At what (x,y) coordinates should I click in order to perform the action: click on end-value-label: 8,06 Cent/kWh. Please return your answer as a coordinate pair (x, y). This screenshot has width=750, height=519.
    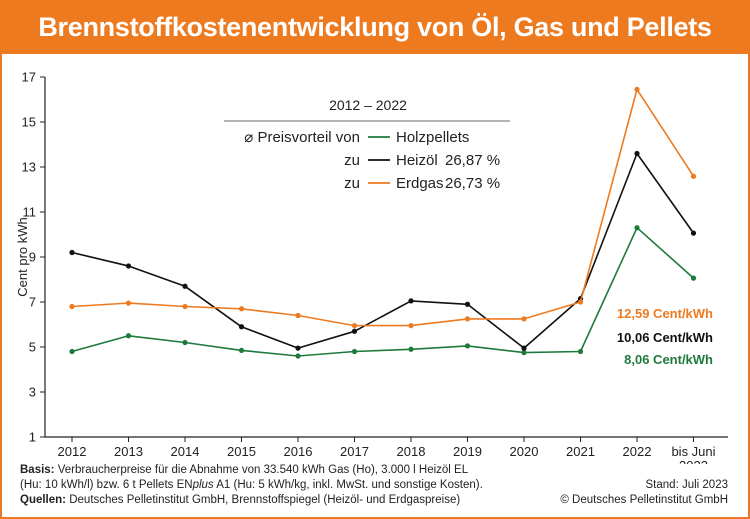
    Looking at the image, I should click on (668, 359).